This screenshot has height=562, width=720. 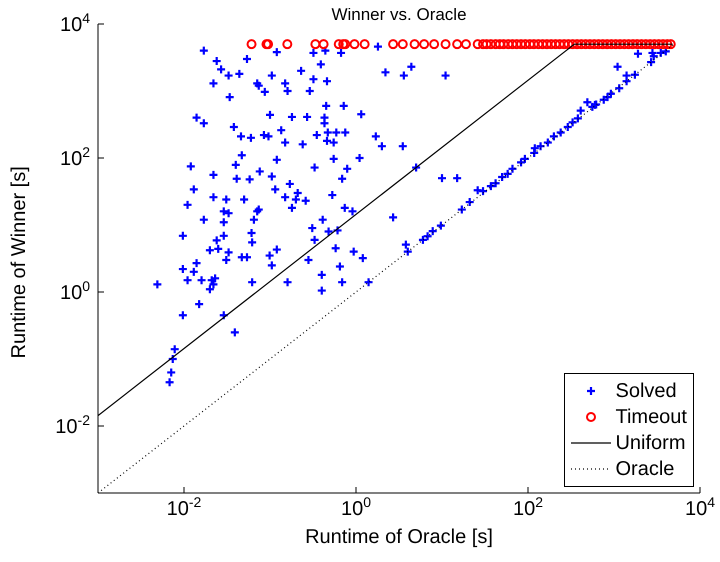 What do you see at coordinates (700, 507) in the screenshot?
I see `x-tick-label: 10$^{4}$` at bounding box center [700, 507].